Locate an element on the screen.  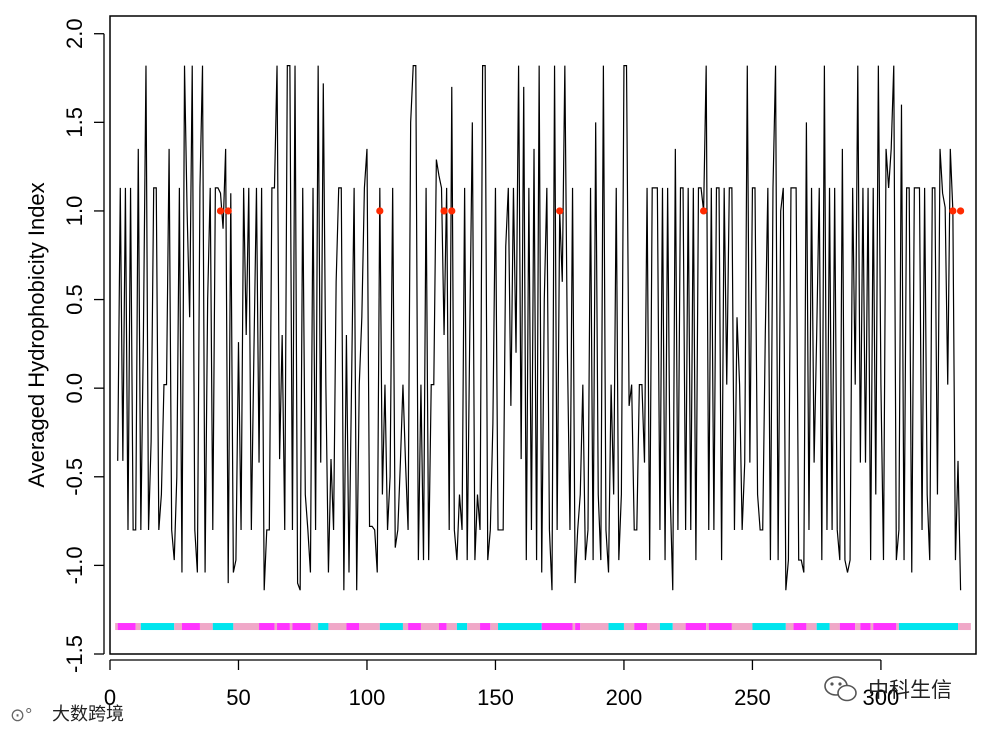
watermark-right-text: 中科生信 is located at coordinates (910, 690).